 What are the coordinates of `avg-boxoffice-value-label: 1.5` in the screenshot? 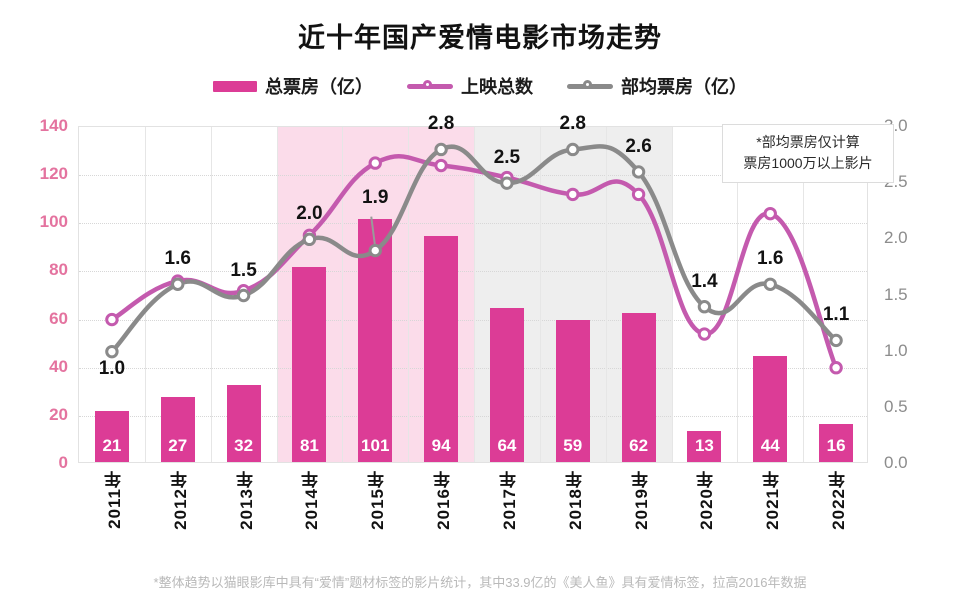 It's located at (243, 270).